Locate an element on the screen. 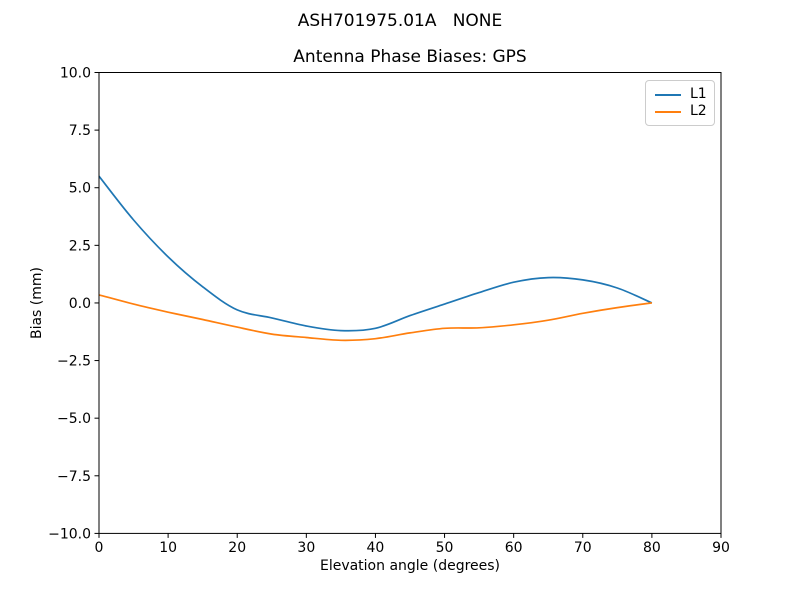  x-axis-label: Elevation angle (degrees) is located at coordinates (410, 566).